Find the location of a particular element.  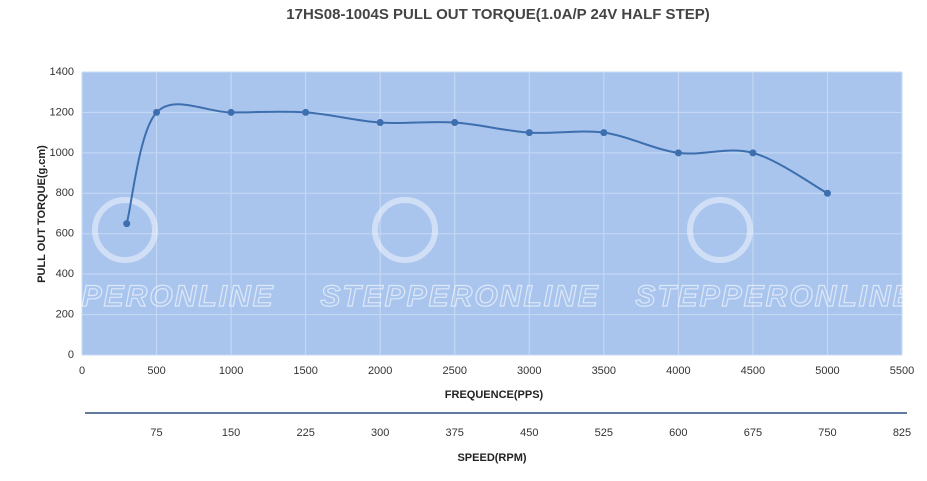

x2-tick-label: 825 is located at coordinates (902, 433).